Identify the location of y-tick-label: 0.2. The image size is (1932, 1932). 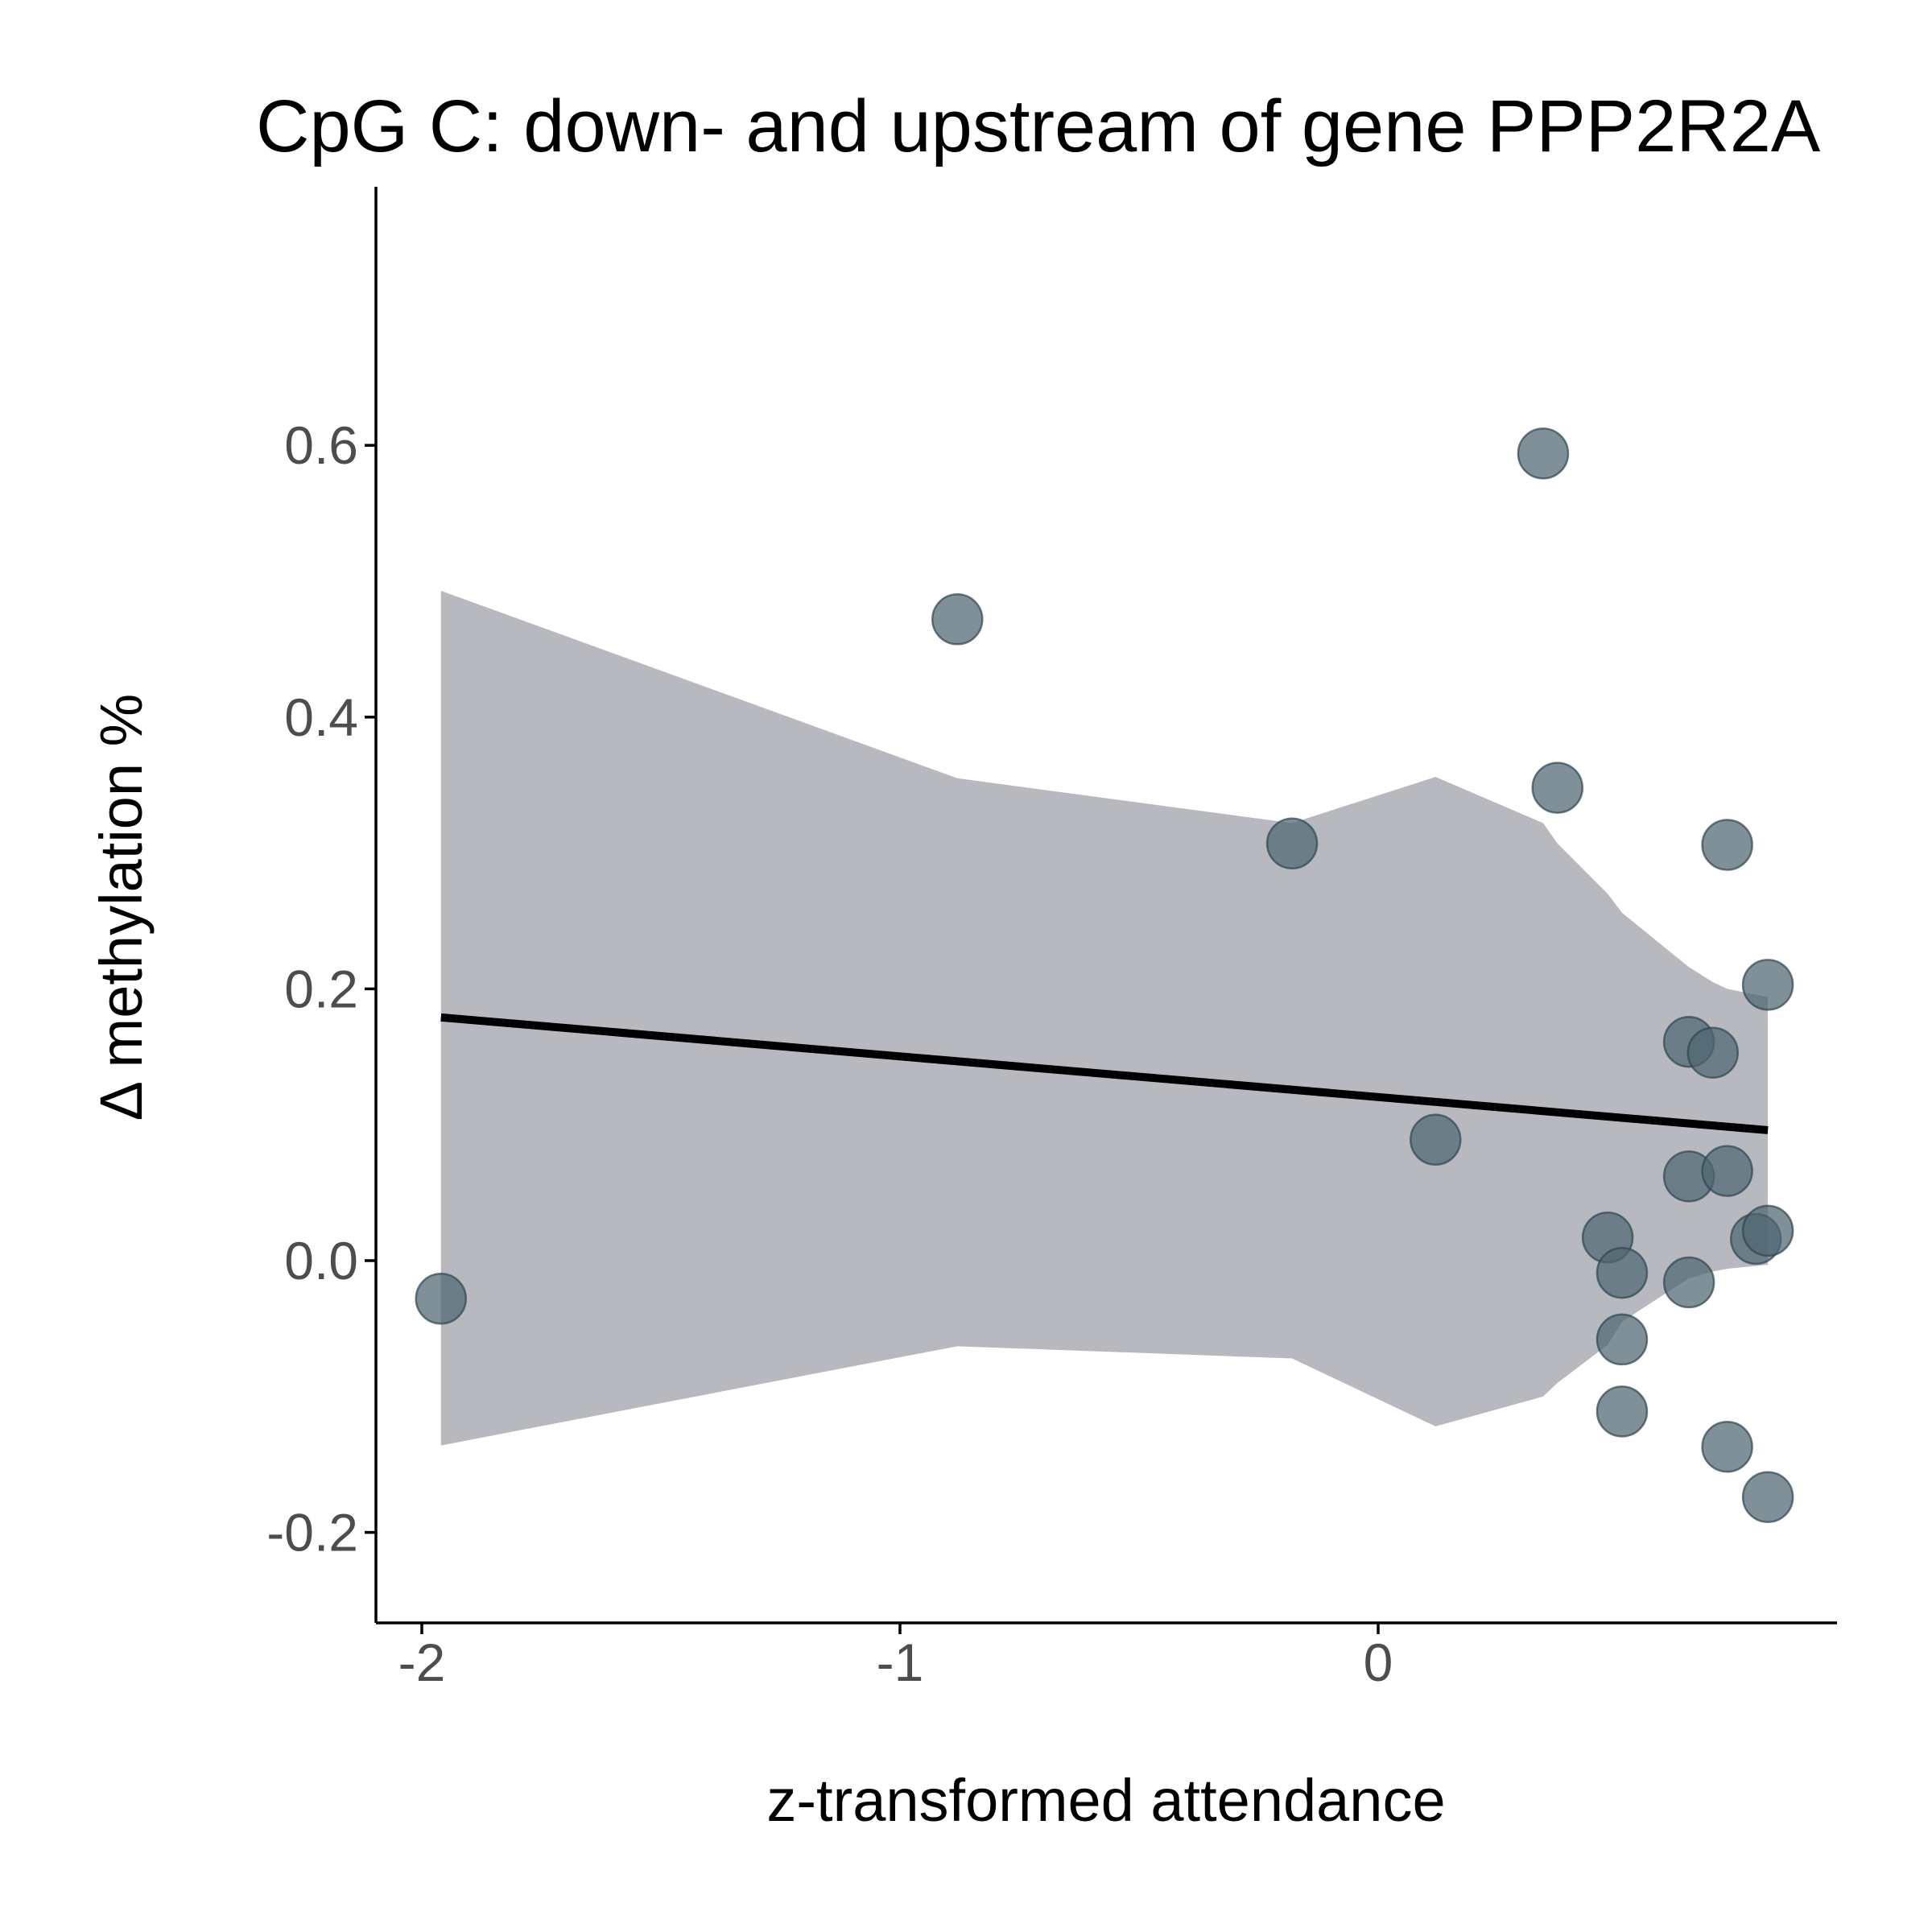
(321, 988).